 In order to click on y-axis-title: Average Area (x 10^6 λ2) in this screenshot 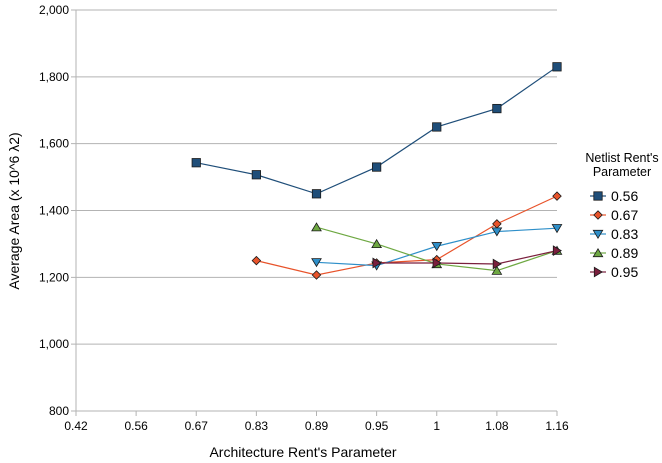, I will do `click(14, 210)`.